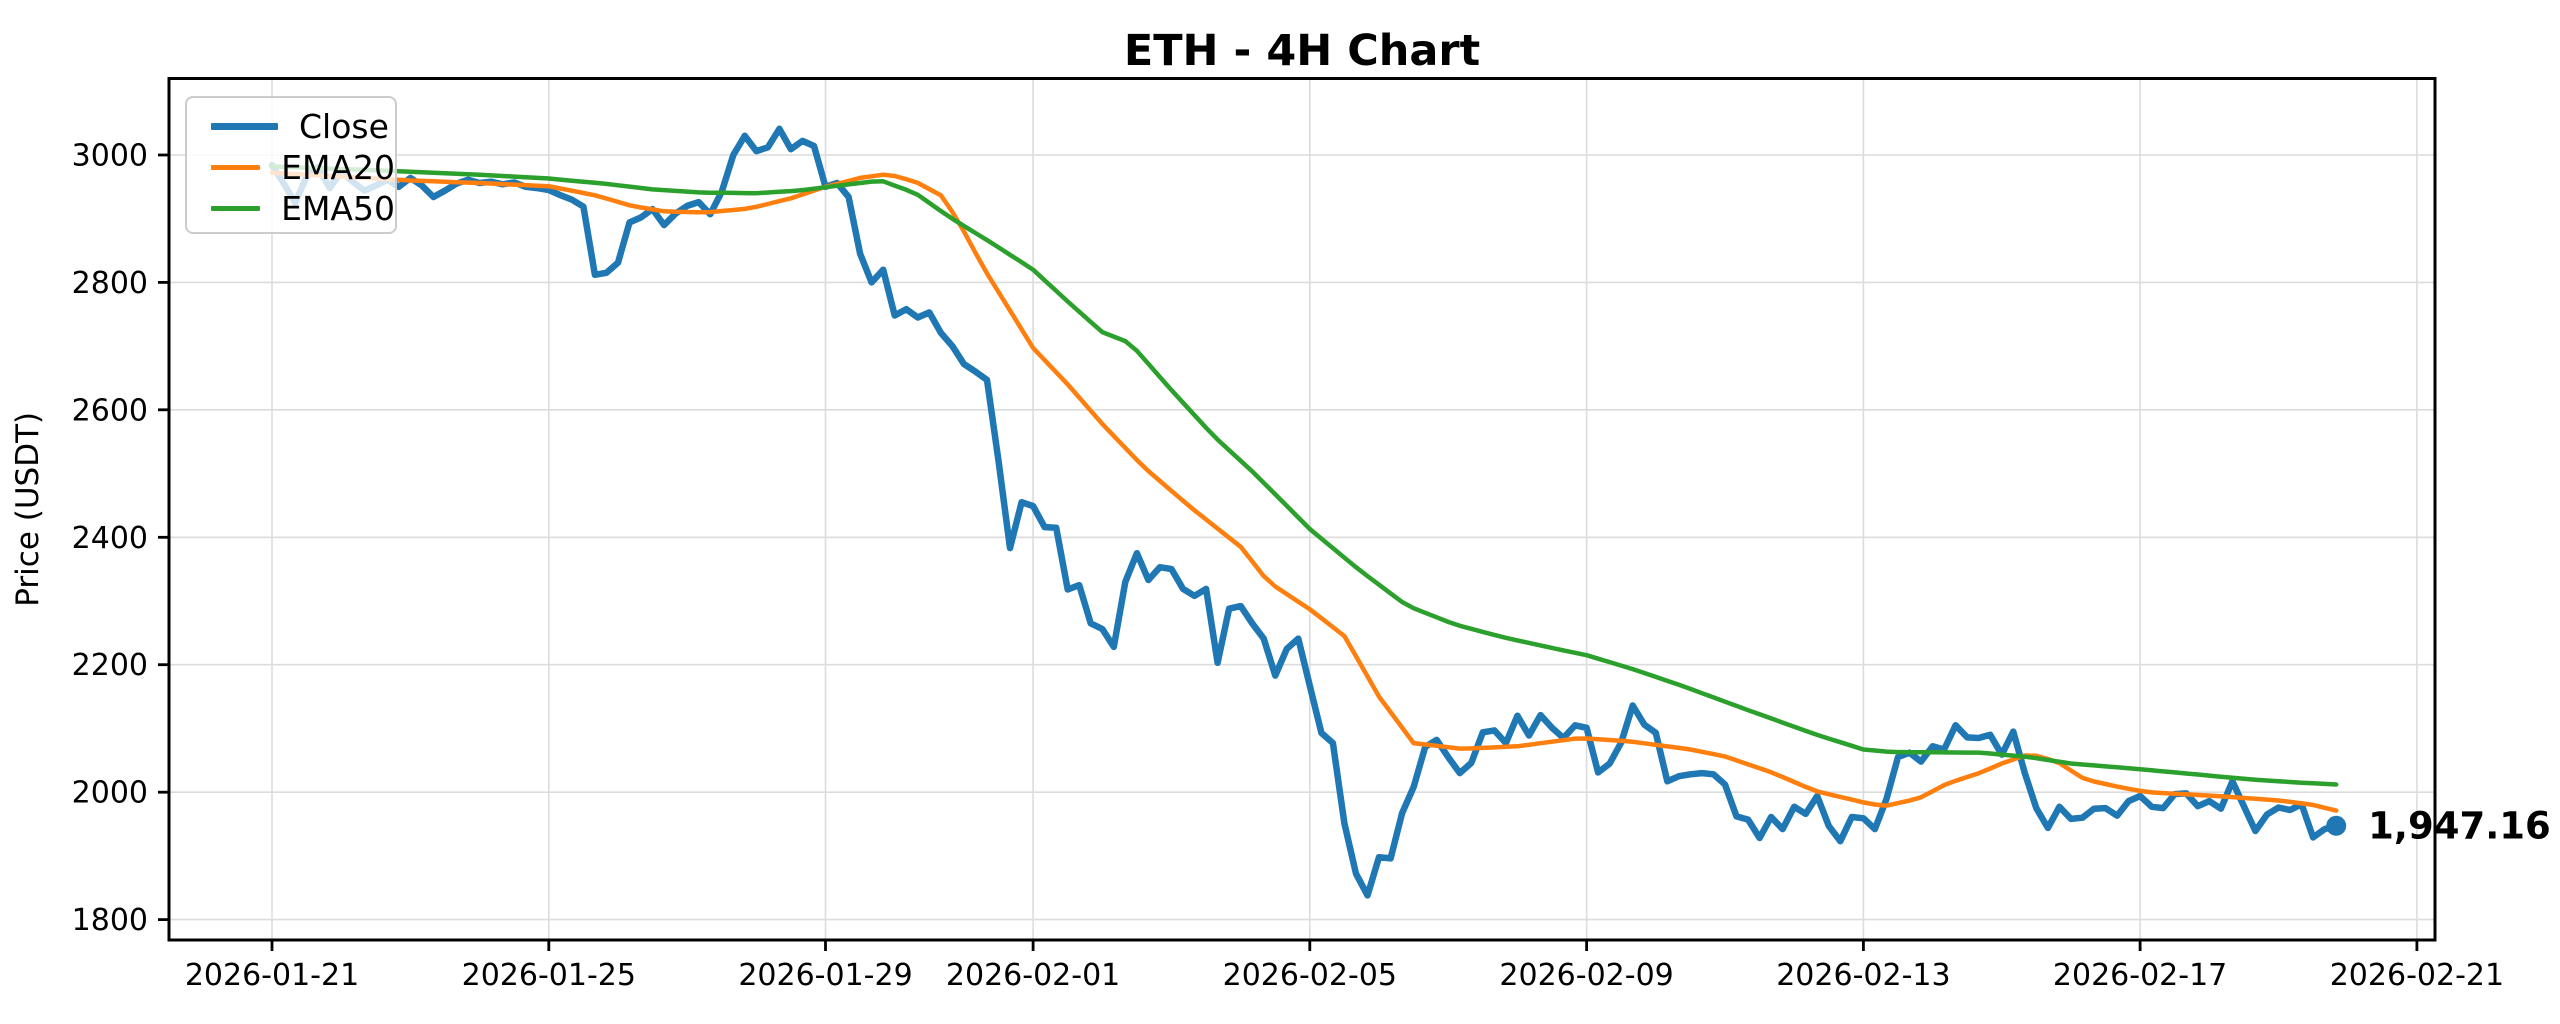 This screenshot has height=1024, width=2560. What do you see at coordinates (236, 208) in the screenshot?
I see `ema50-line-swatch` at bounding box center [236, 208].